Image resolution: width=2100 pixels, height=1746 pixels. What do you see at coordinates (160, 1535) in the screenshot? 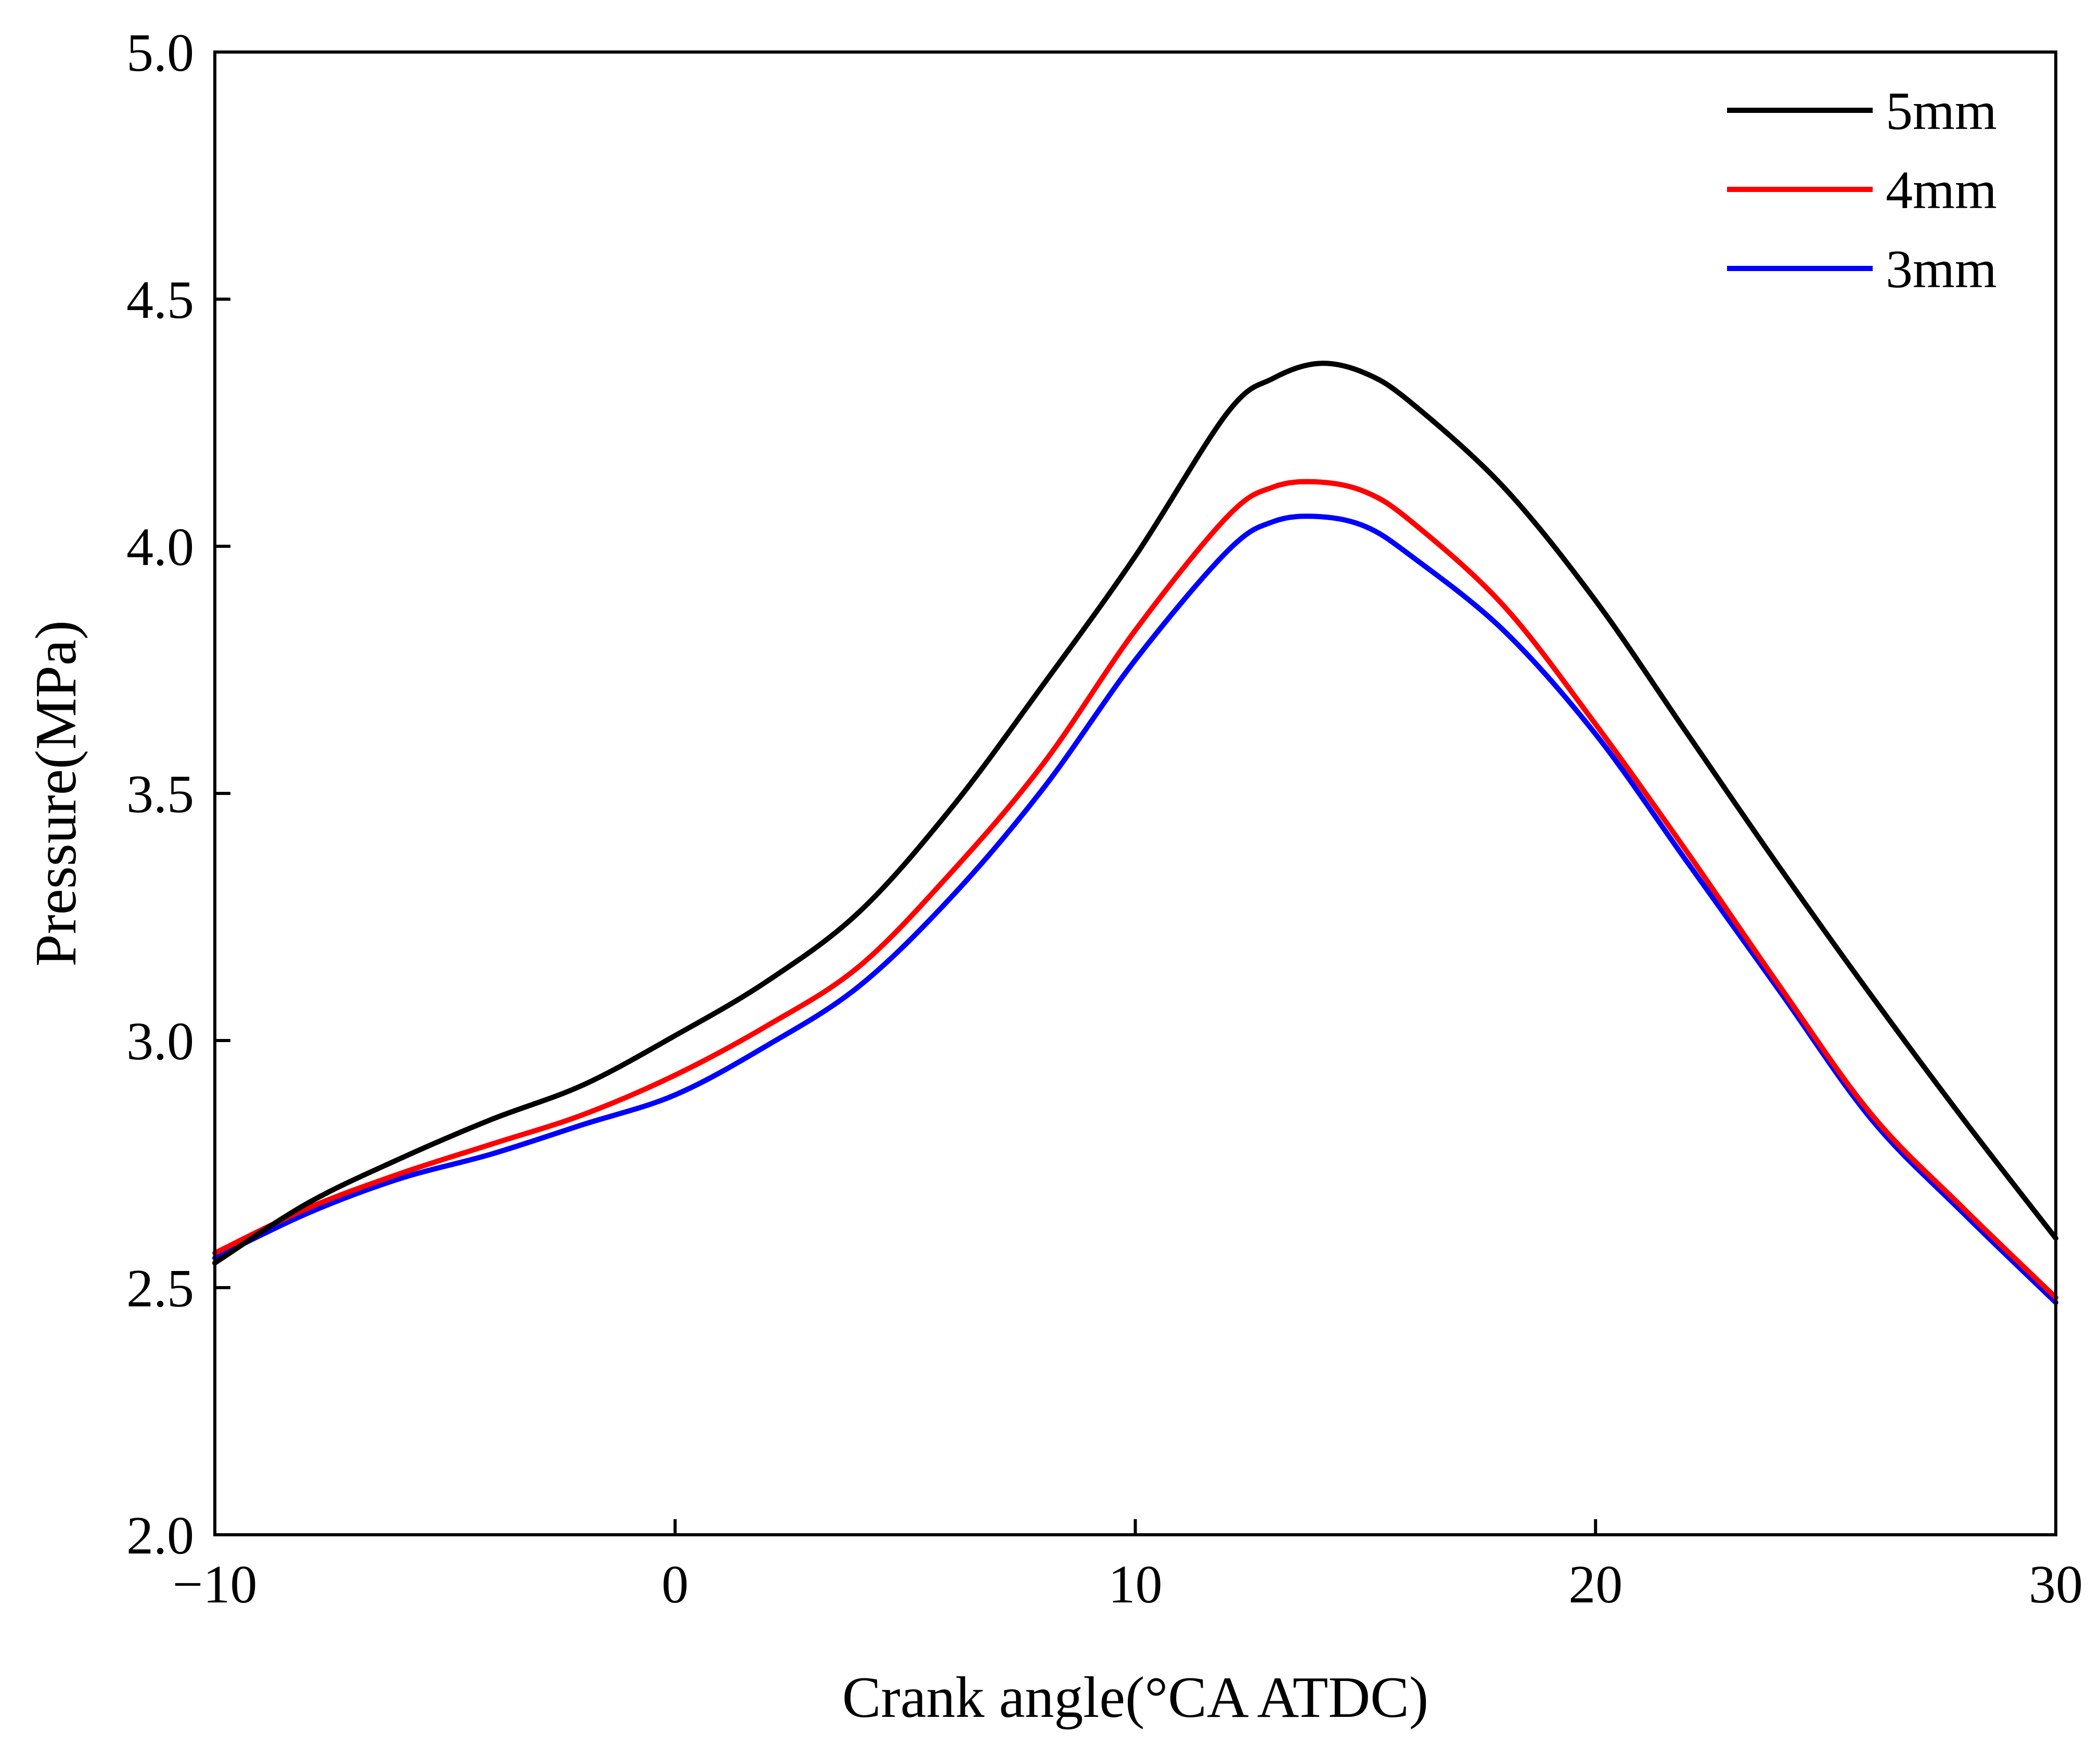
I see `y-tick-label: 2.0` at bounding box center [160, 1535].